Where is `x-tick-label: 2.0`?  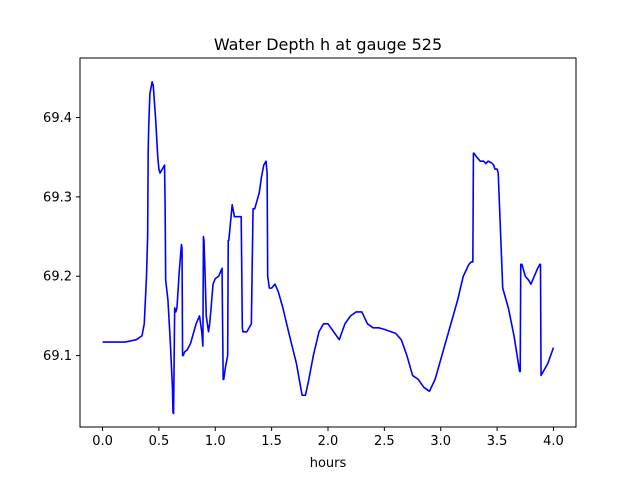 x-tick-label: 2.0 is located at coordinates (328, 441).